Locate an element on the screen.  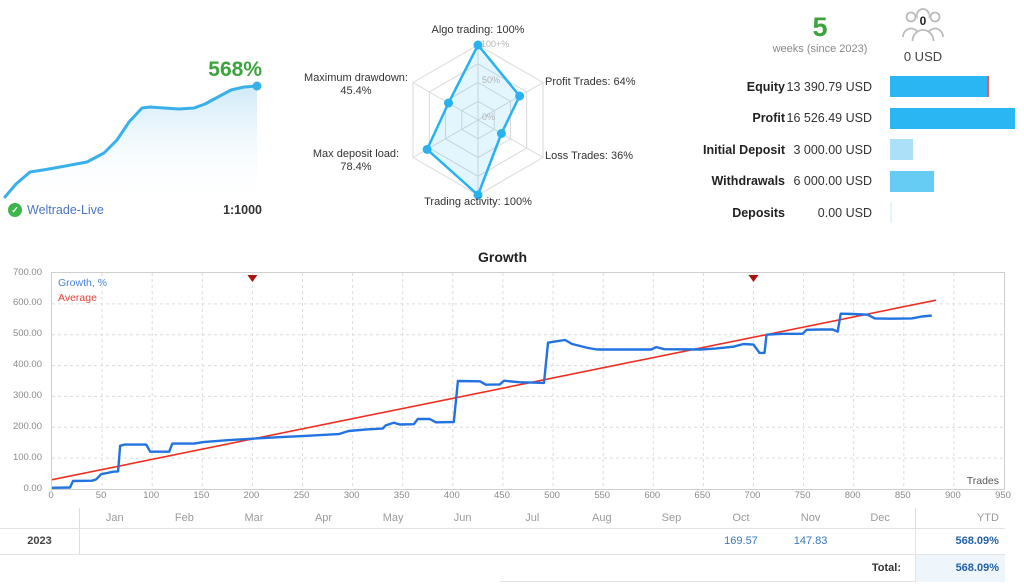
account-footer: ✓ Weltrade-Live 1:1000 is located at coordinates (135, 210).